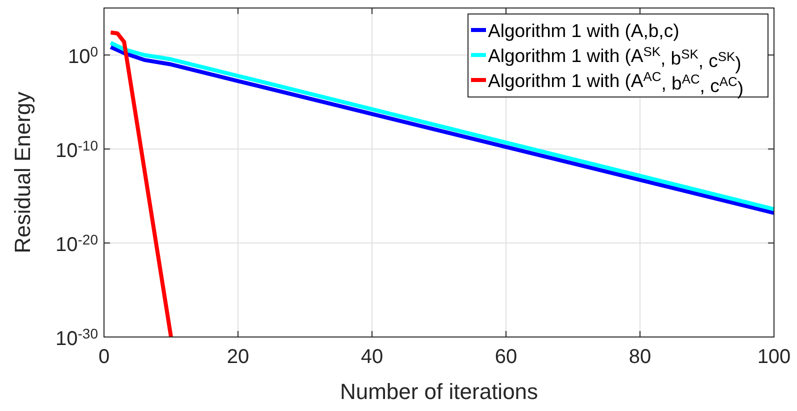 The image size is (797, 411). I want to click on x-tick-label: 0, so click(104, 357).